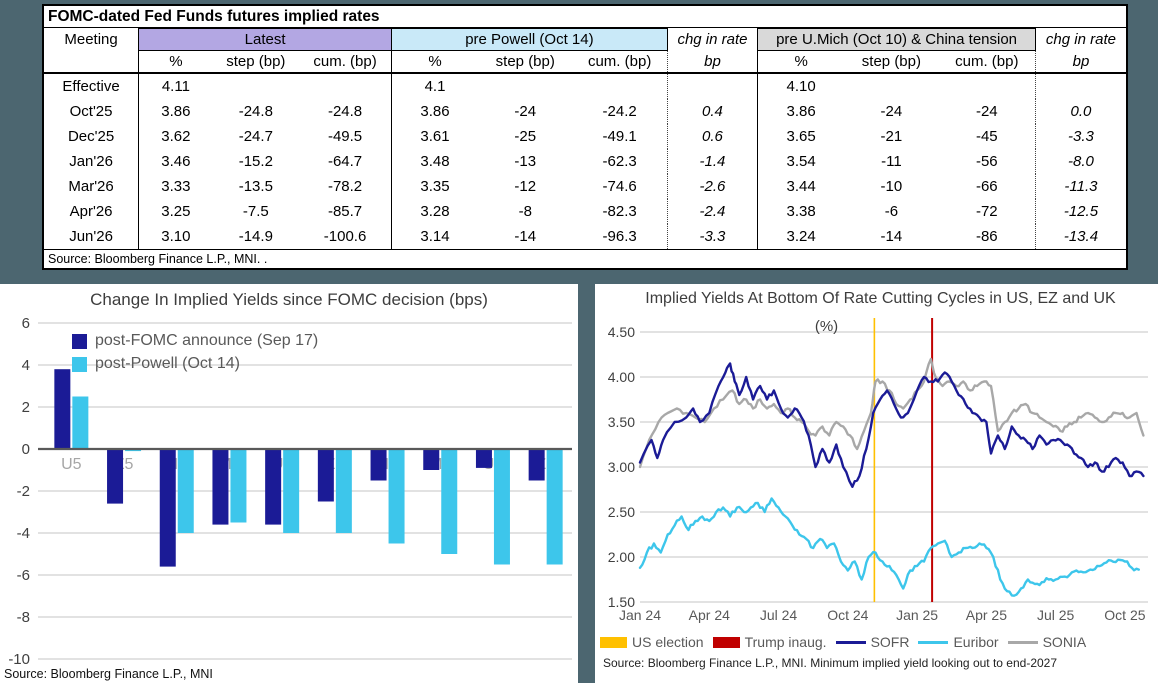  Describe the element at coordinates (640, 615) in the screenshot. I see `x-axis-label: Jan 24` at that location.